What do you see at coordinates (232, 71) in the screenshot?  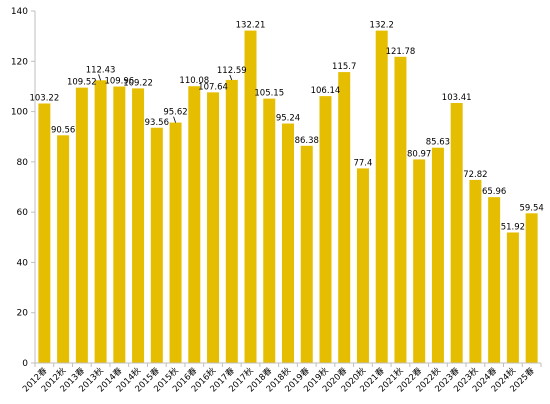 I see `data-label: 112.59` at bounding box center [232, 71].